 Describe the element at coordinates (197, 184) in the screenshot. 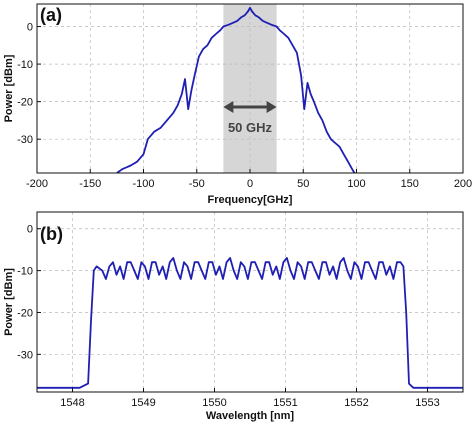

I see `x-tick-label: -50` at that location.